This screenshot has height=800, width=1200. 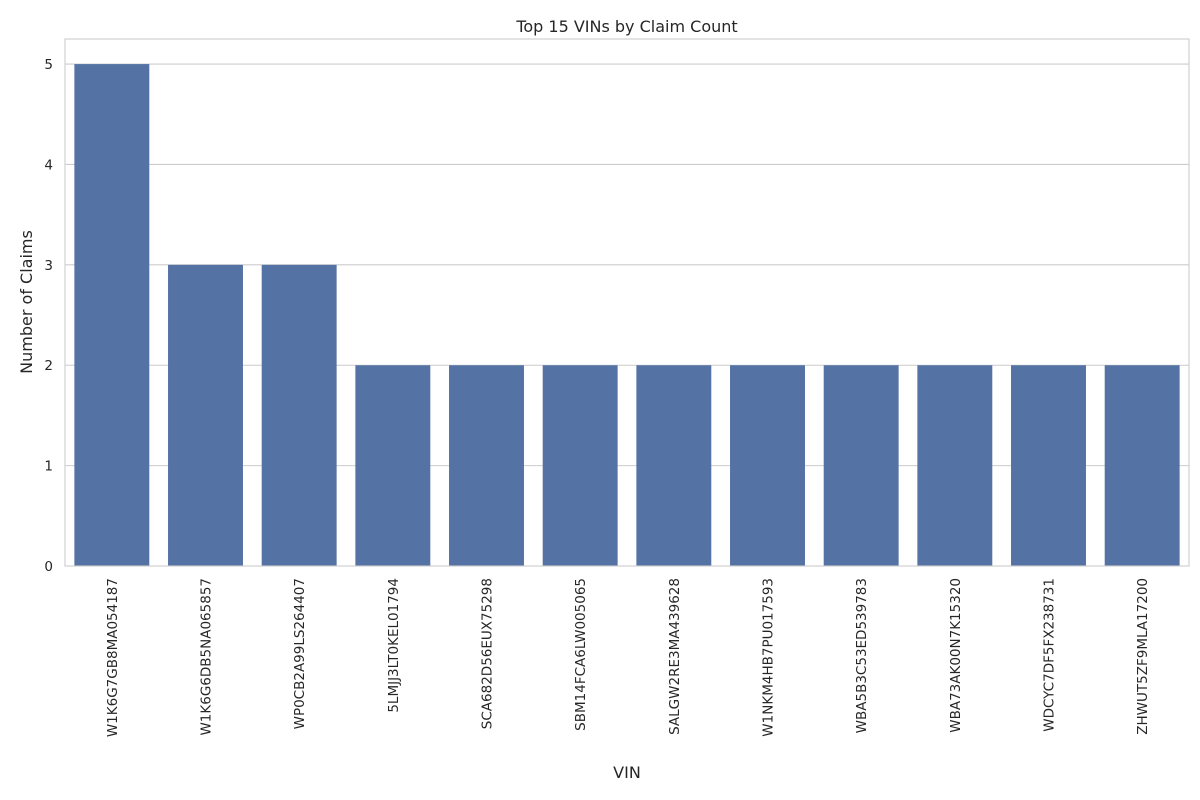 What do you see at coordinates (48, 316) in the screenshot?
I see `y-tick-labels: 0 1 2 3 4 5` at bounding box center [48, 316].